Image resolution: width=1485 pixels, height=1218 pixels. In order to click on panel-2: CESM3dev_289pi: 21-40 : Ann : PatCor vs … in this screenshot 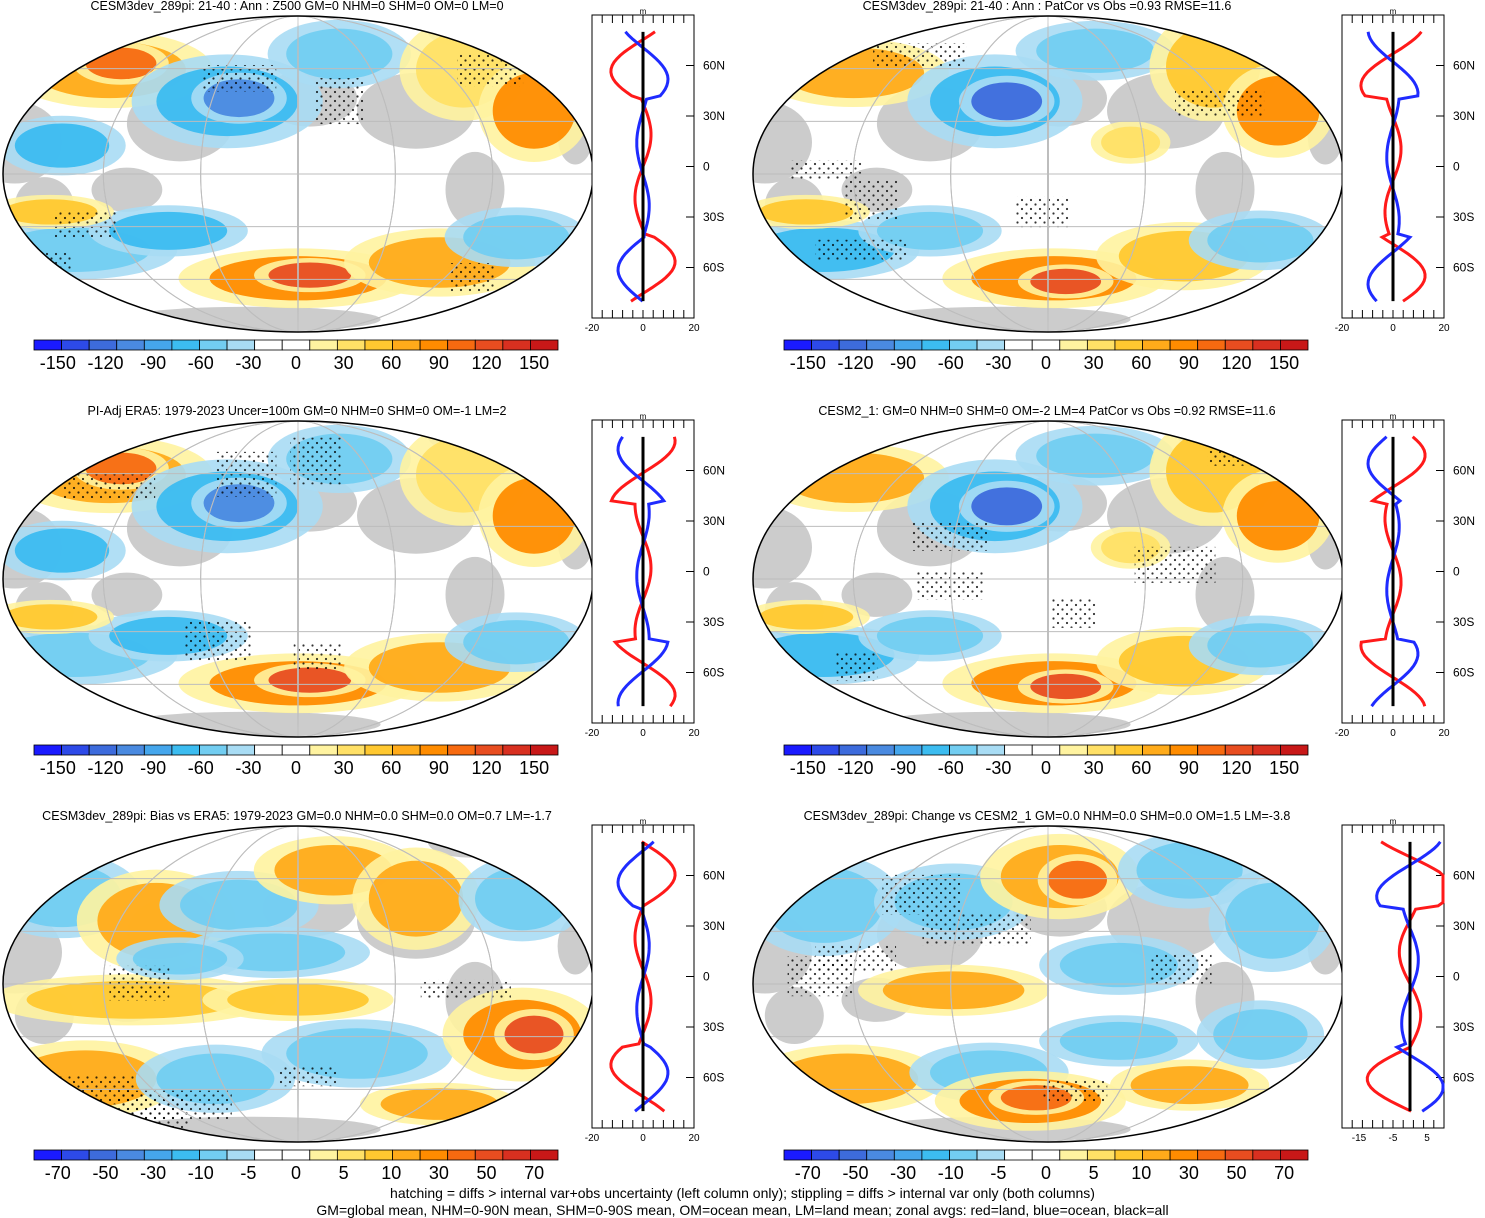, I will do `click(1113, 186)`.